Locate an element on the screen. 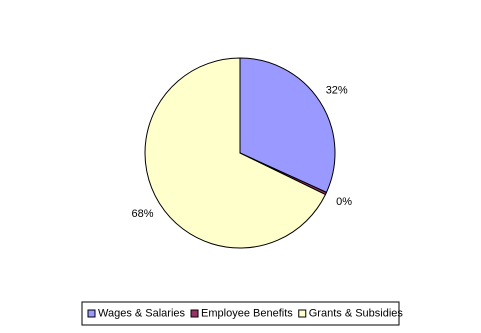 The height and width of the screenshot is (333, 481). legend-label: Grants & Subsidies is located at coordinates (356, 313).